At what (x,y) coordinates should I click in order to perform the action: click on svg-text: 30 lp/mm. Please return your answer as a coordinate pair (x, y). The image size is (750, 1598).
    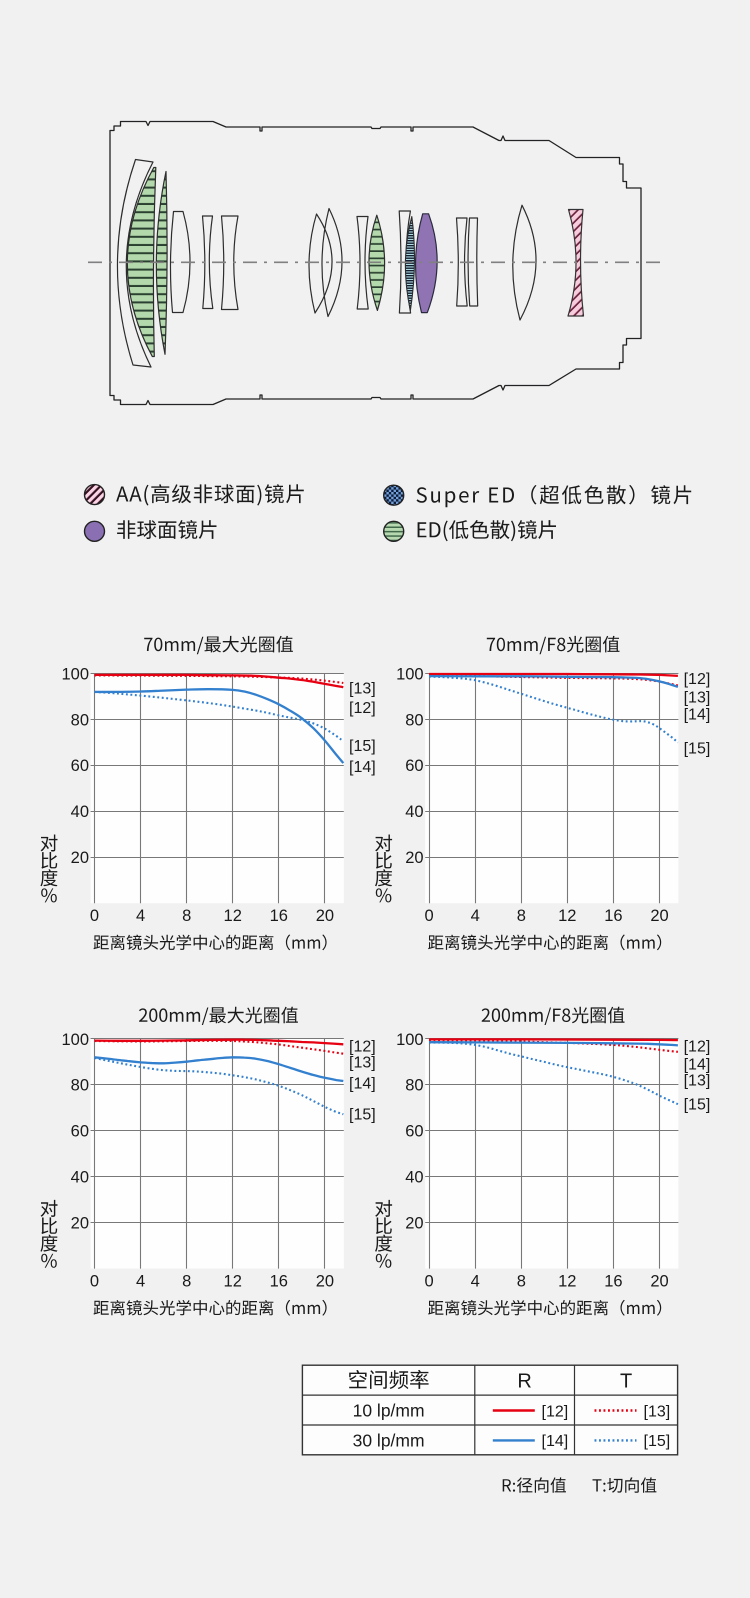
    Looking at the image, I should click on (389, 1440).